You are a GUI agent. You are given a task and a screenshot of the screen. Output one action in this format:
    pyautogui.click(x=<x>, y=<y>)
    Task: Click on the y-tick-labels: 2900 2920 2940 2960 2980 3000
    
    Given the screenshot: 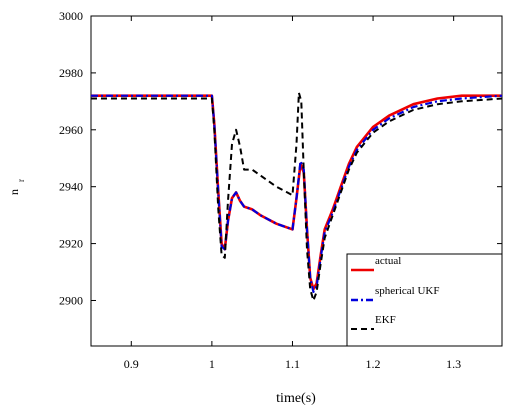 What is the action you would take?
    pyautogui.click(x=71, y=158)
    